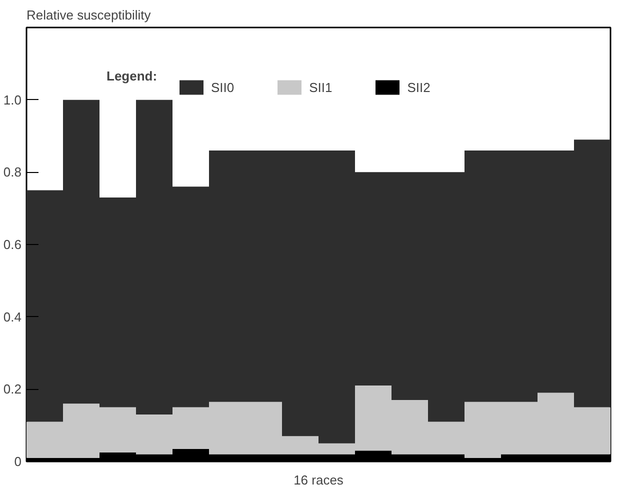 The height and width of the screenshot is (496, 620). Describe the element at coordinates (12, 172) in the screenshot. I see `y-tick-label: 0.8` at that location.